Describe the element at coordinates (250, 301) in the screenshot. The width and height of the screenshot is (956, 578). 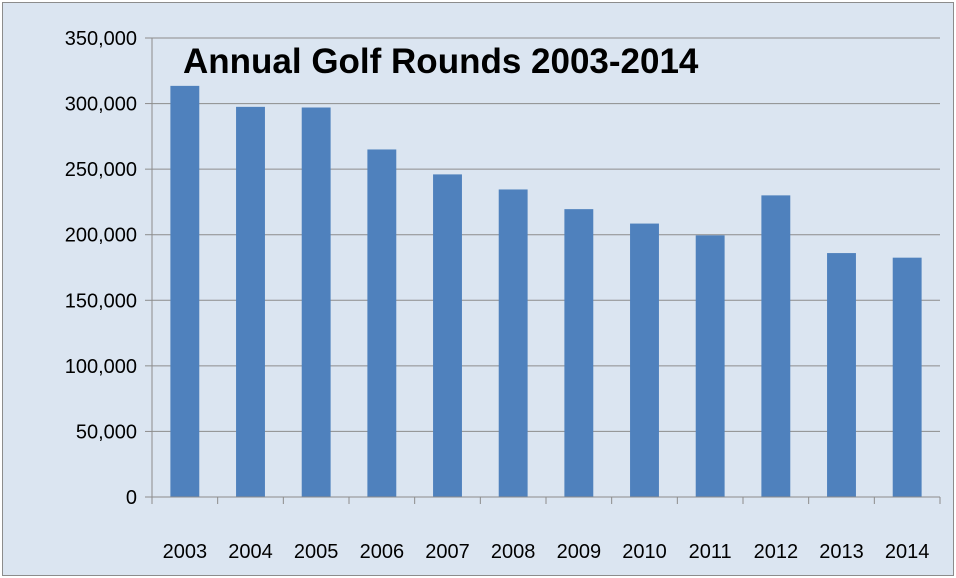
I see `bar-2004` at that location.